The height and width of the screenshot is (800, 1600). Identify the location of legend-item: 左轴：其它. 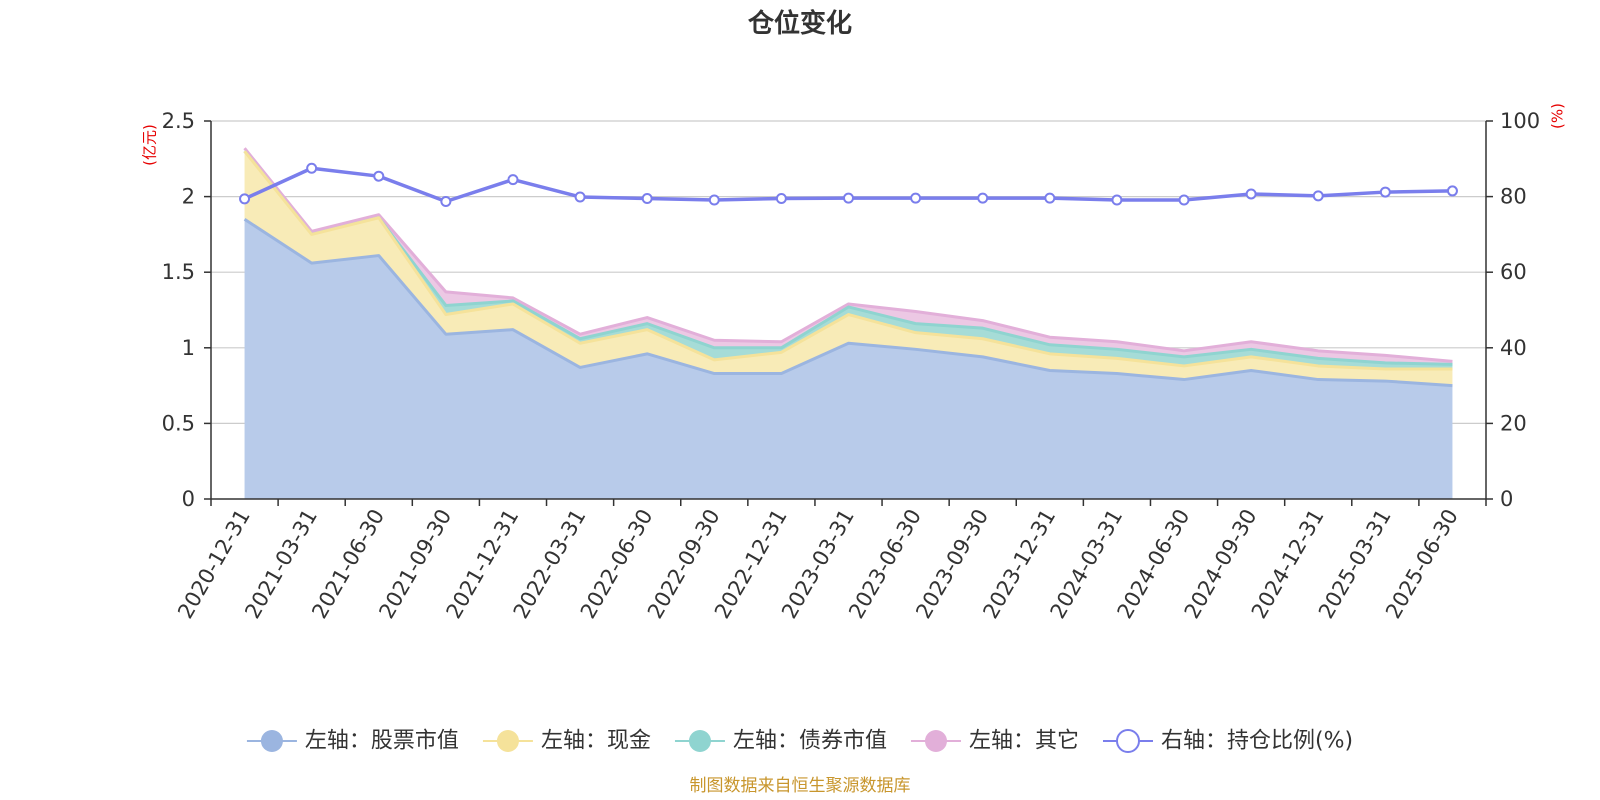
(994, 741).